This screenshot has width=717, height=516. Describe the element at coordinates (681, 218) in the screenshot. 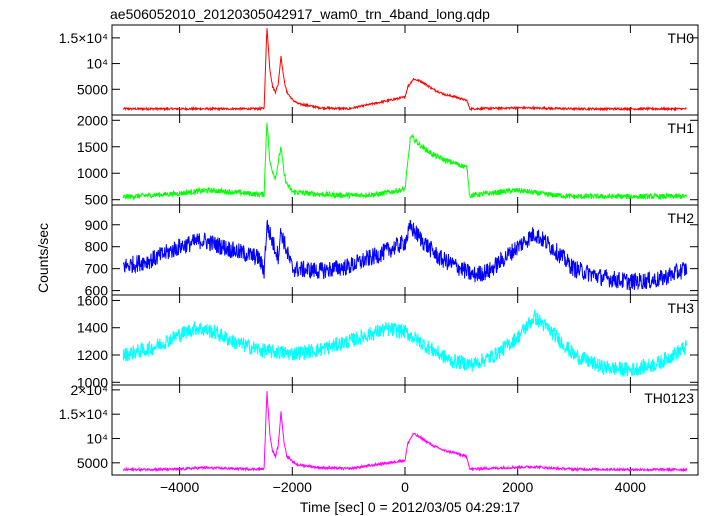

I see `series-label: TH2` at that location.